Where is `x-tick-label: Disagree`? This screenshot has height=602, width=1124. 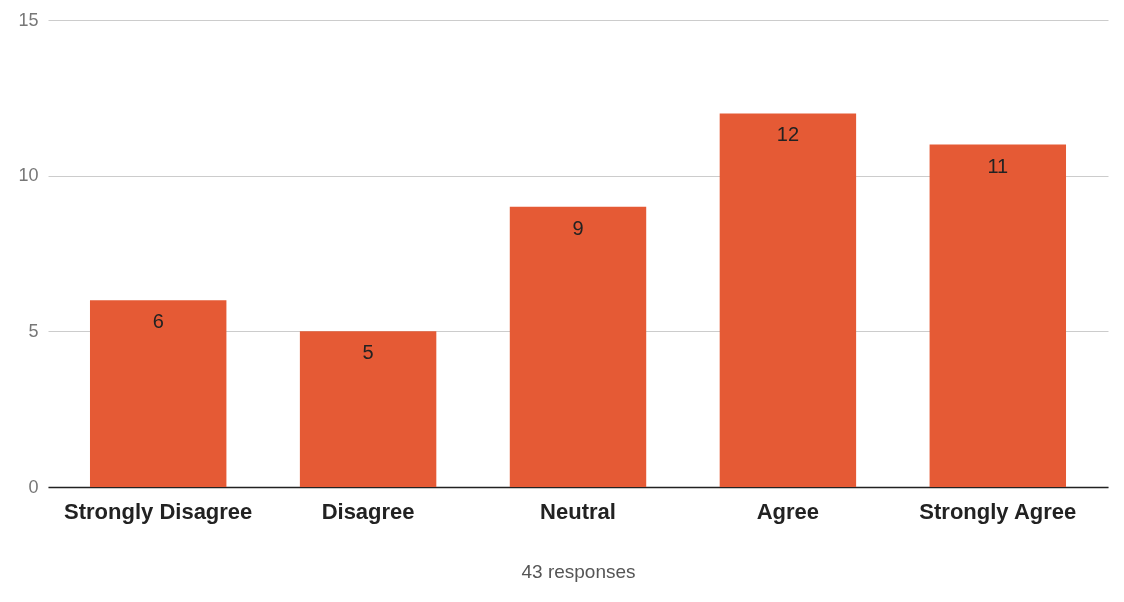 x-tick-label: Disagree is located at coordinates (368, 511).